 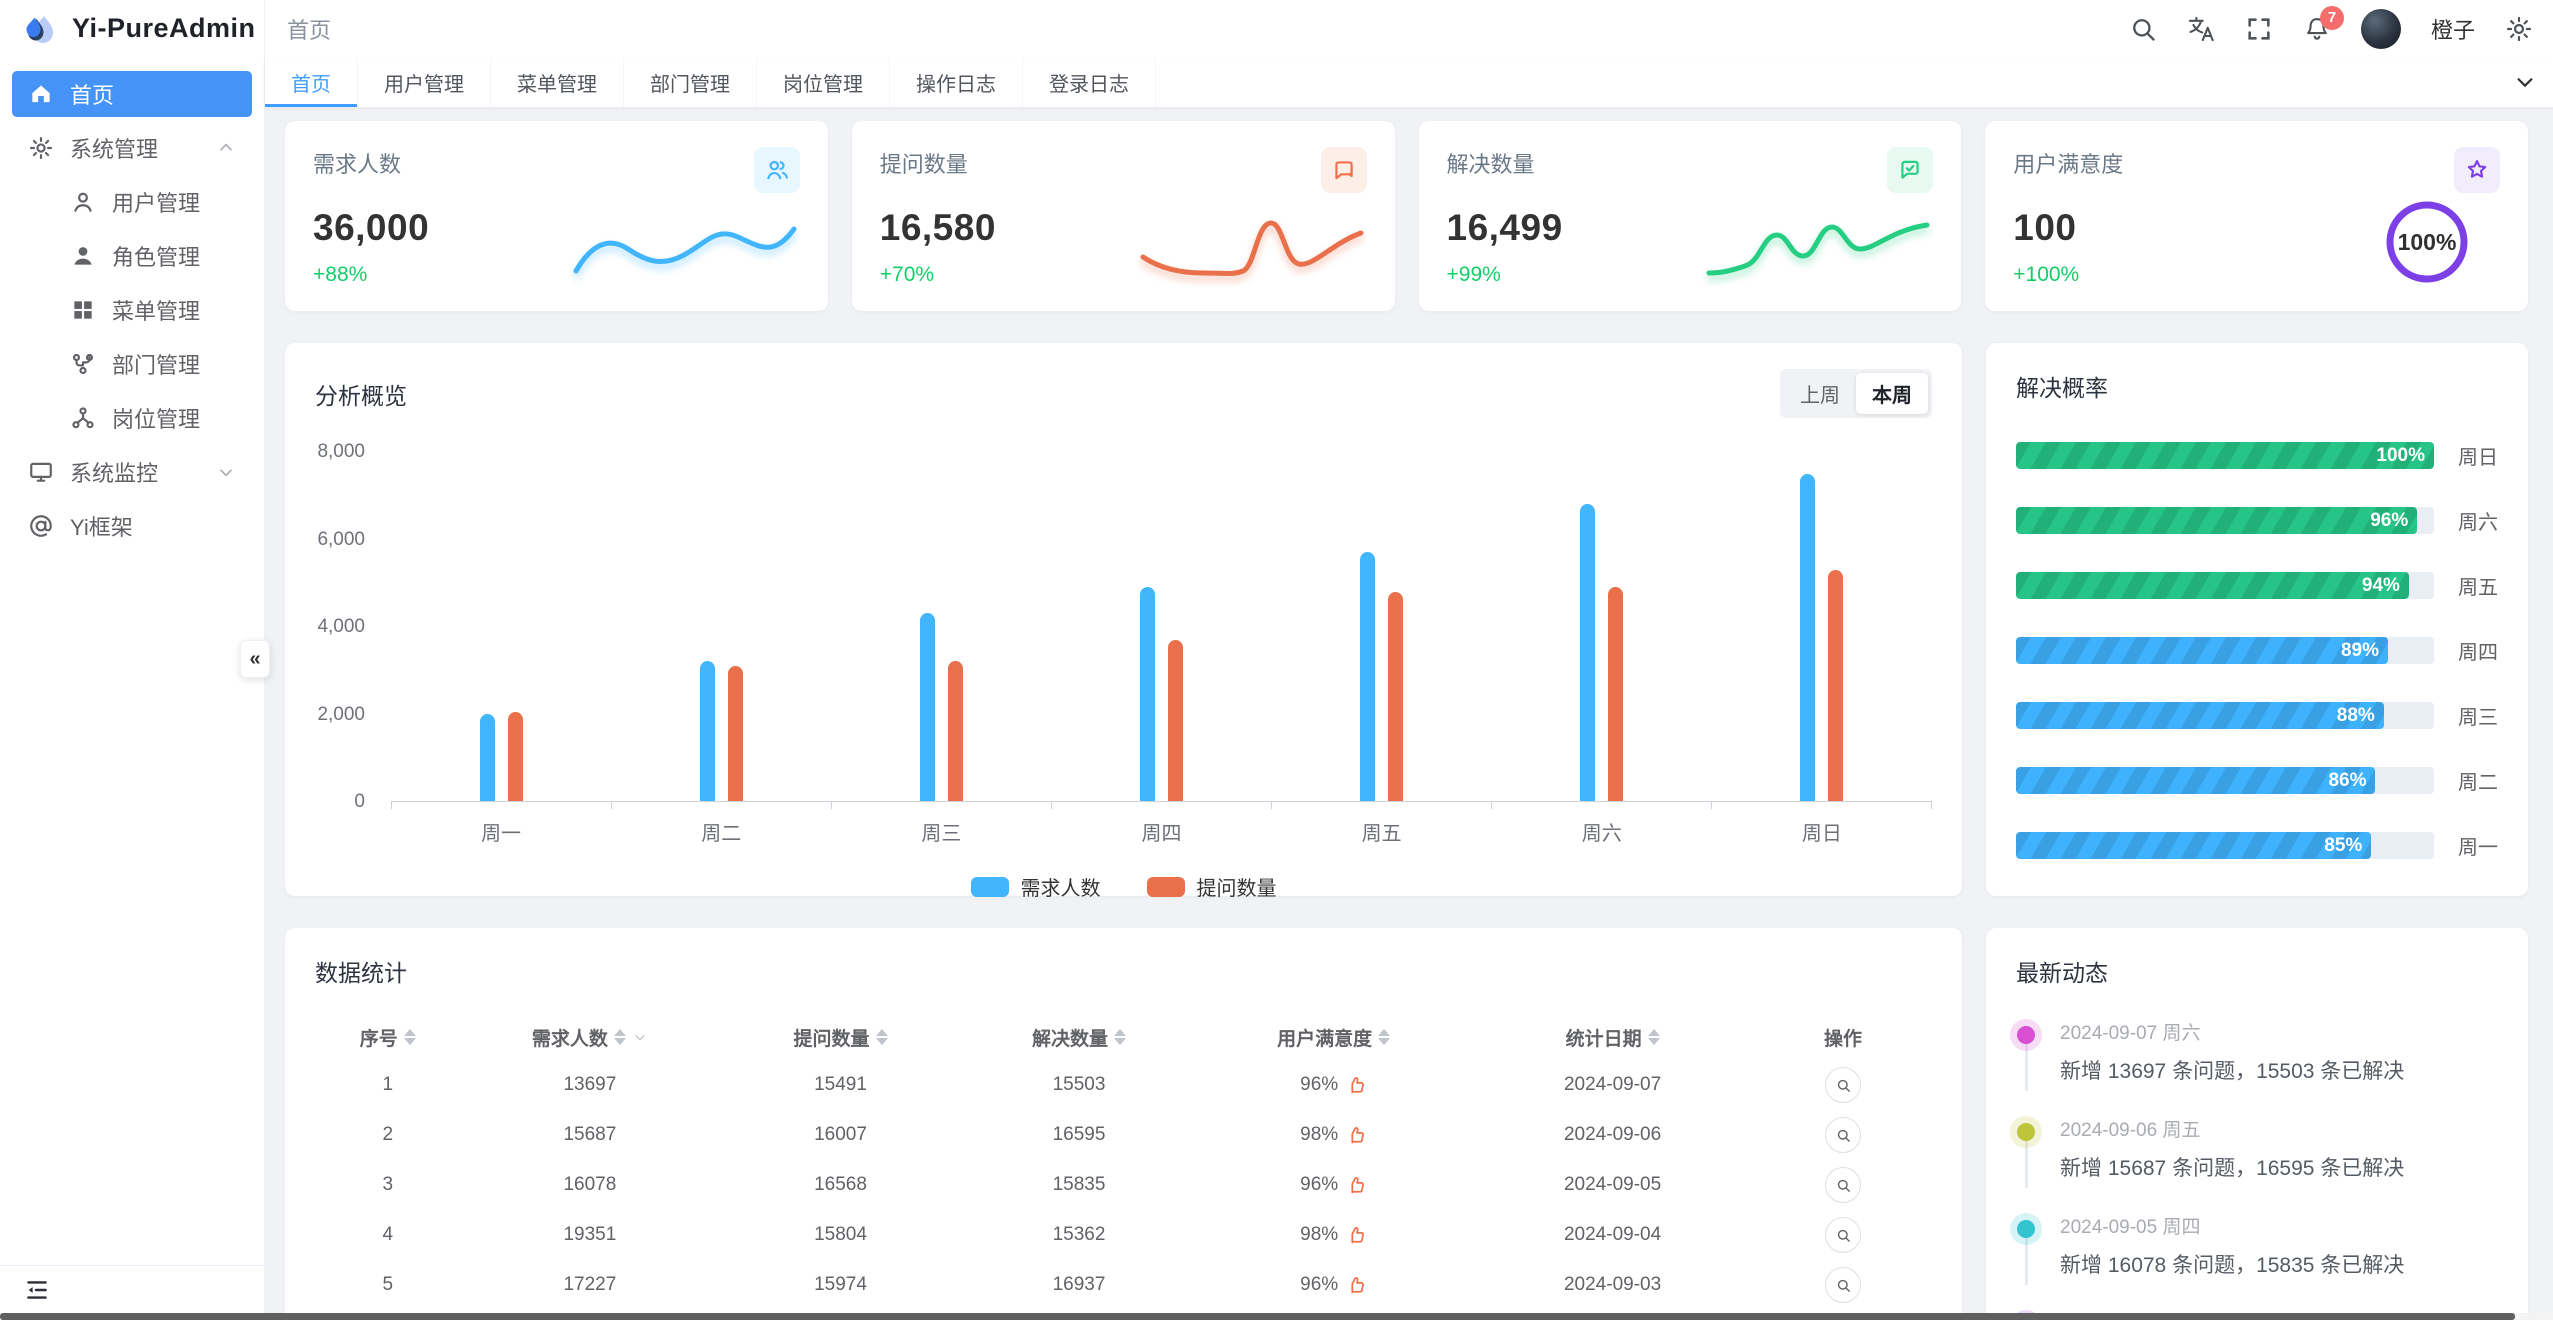 What do you see at coordinates (1211, 886) in the screenshot?
I see `legend-item: 提问数量` at bounding box center [1211, 886].